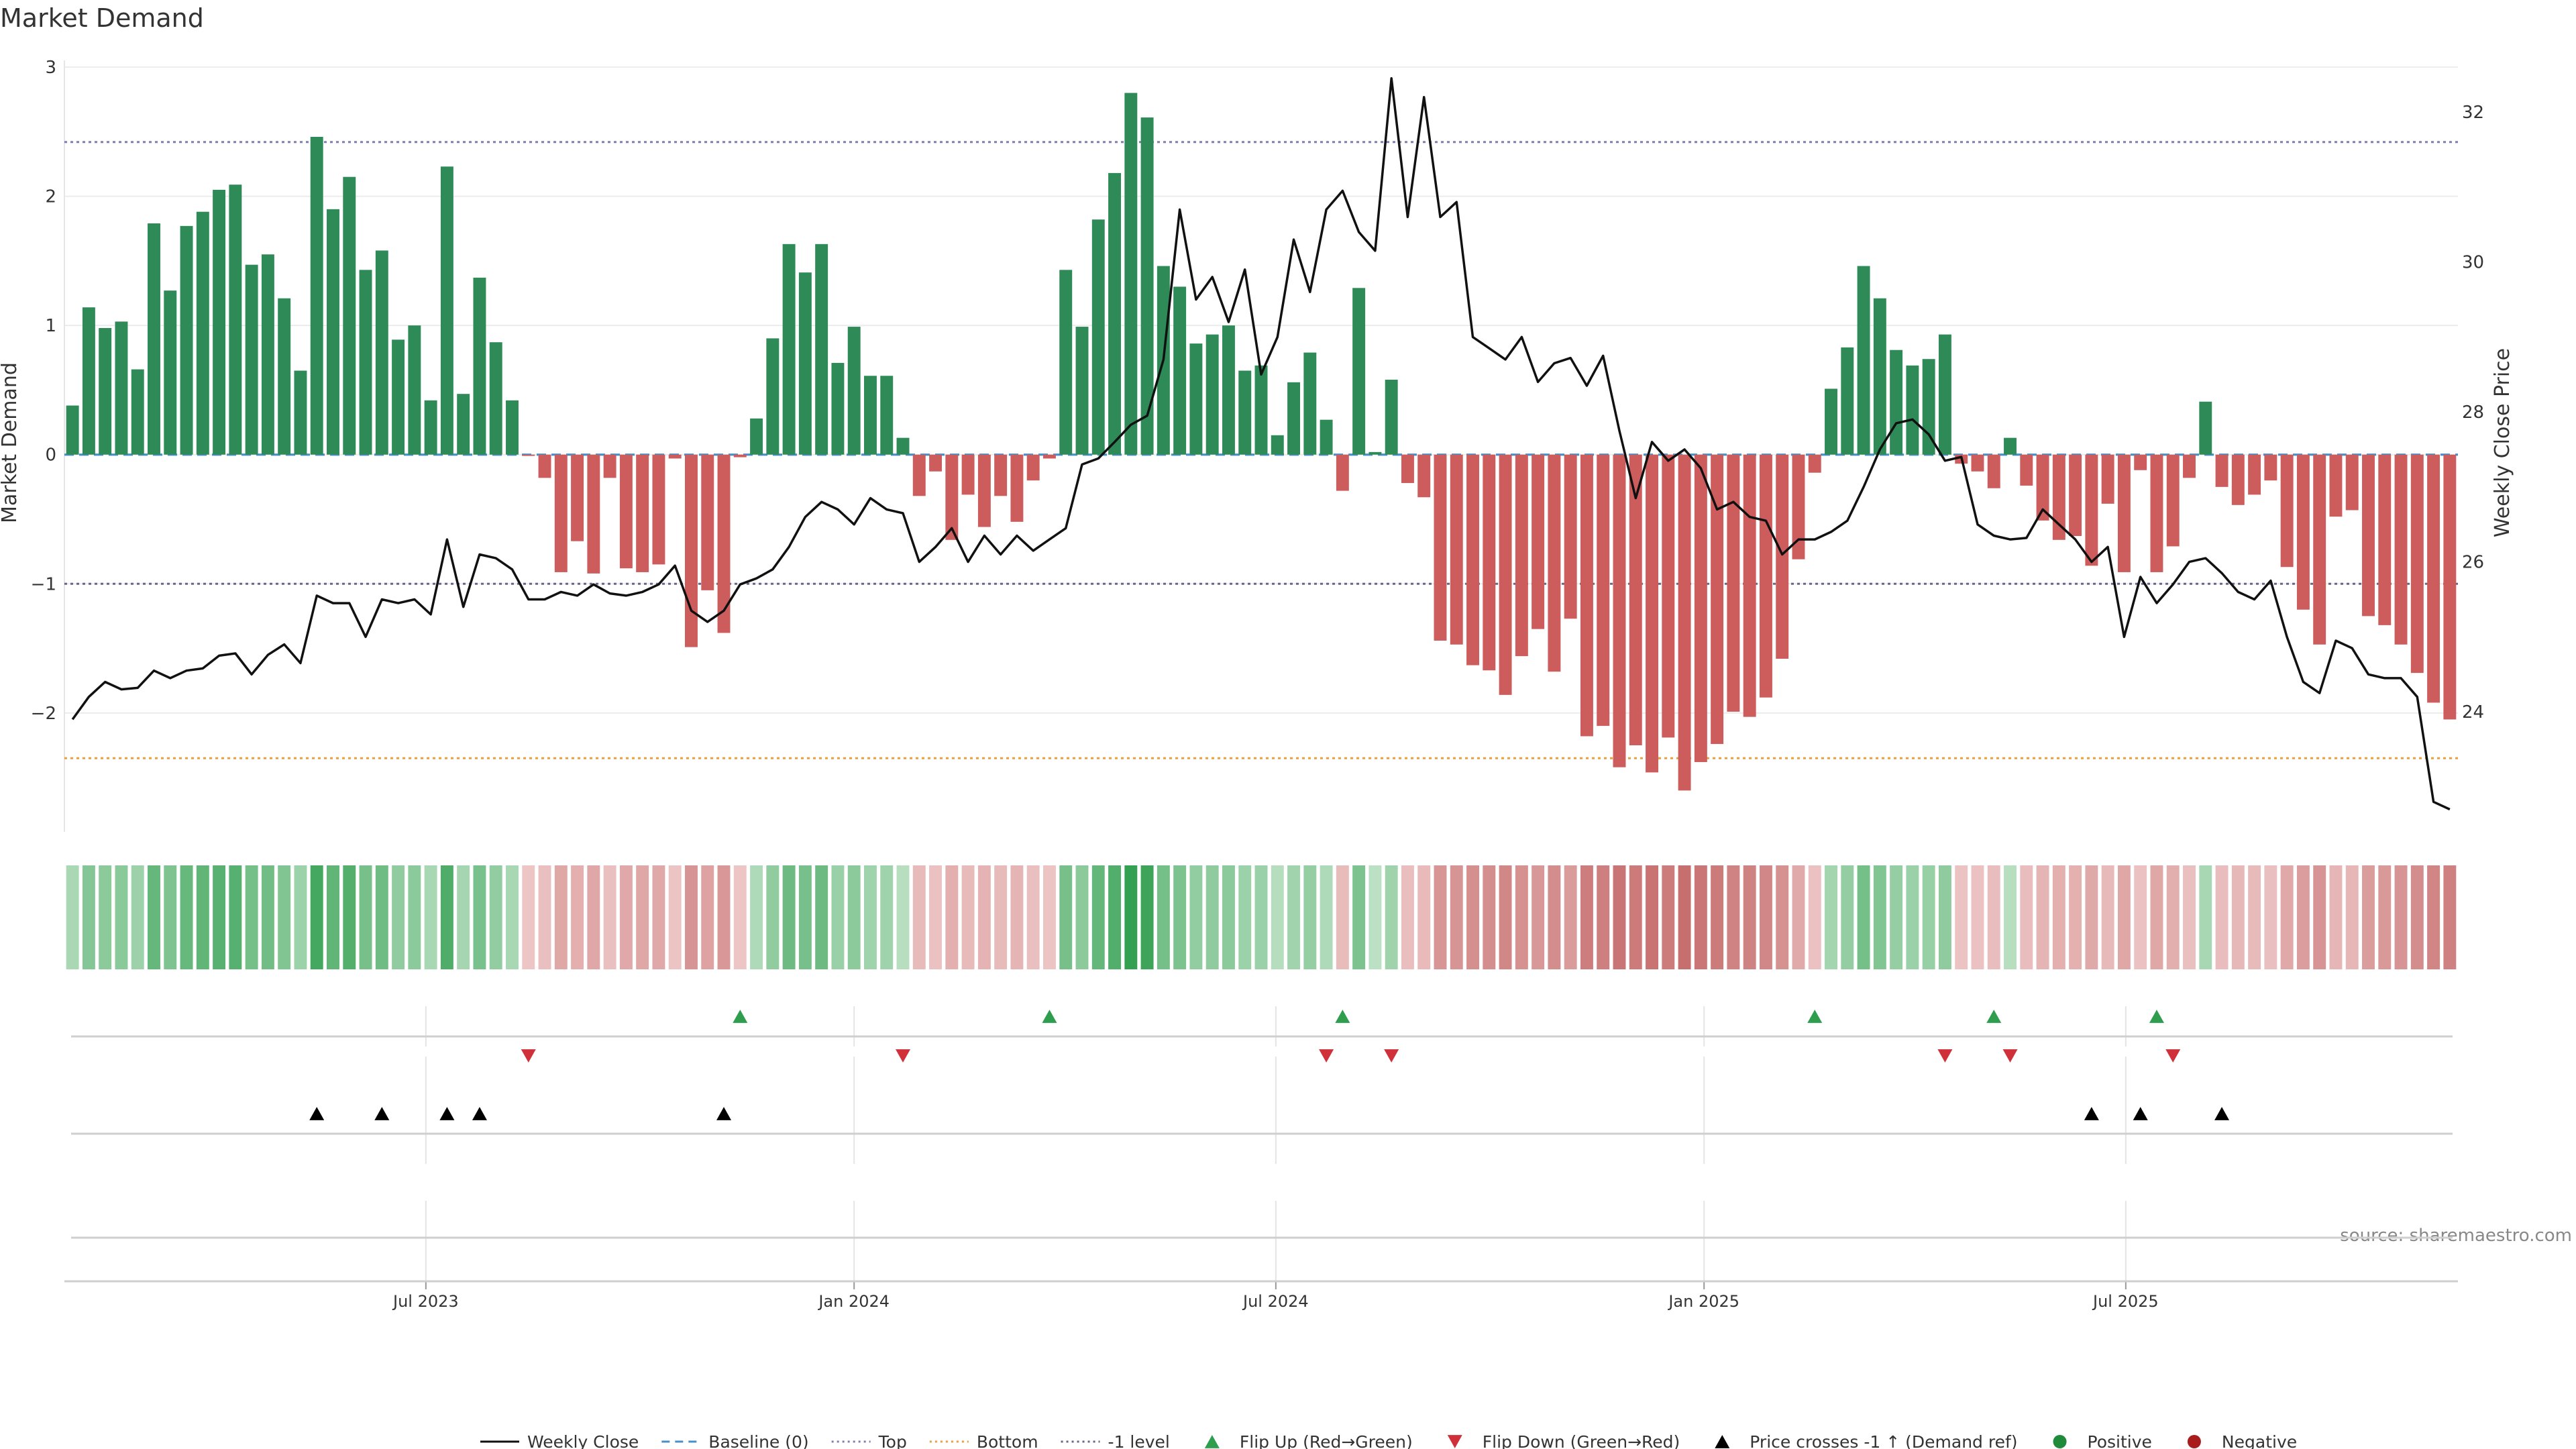 The image size is (2576, 1449). I want to click on demand-heat-strip, so click(1261, 917).